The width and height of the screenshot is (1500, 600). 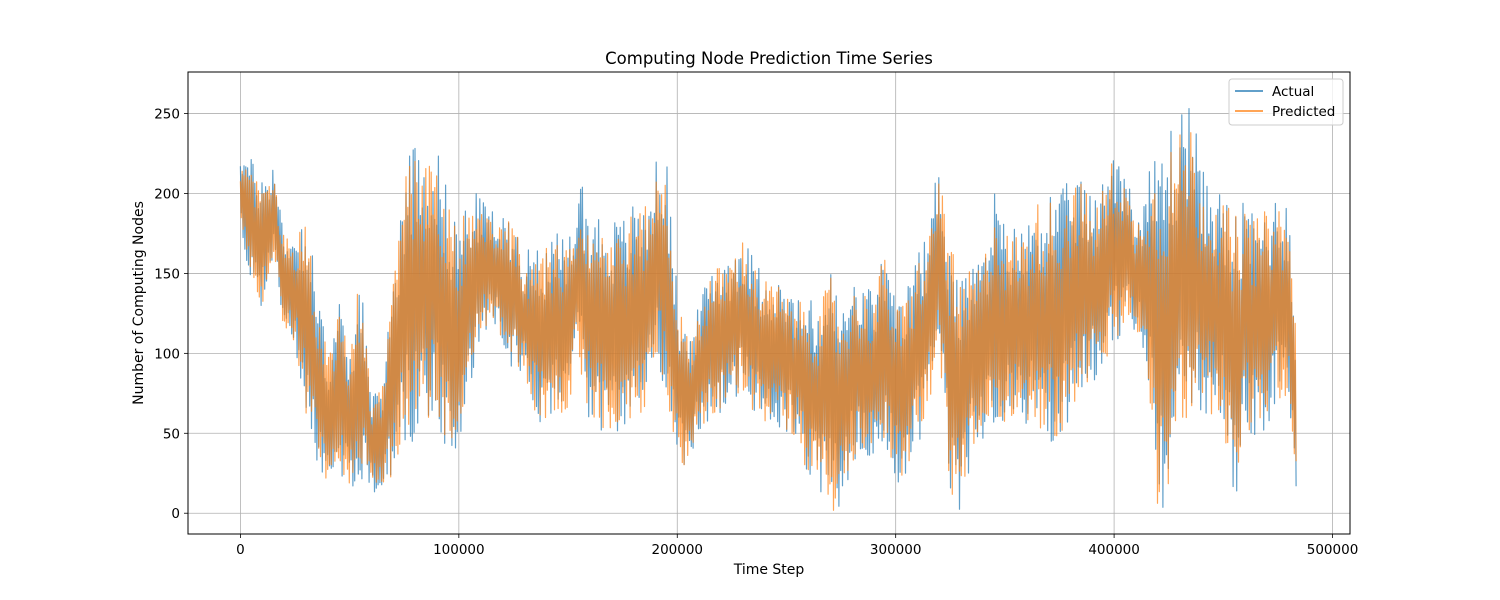 I want to click on x-tick-label: 300000, so click(x=896, y=550).